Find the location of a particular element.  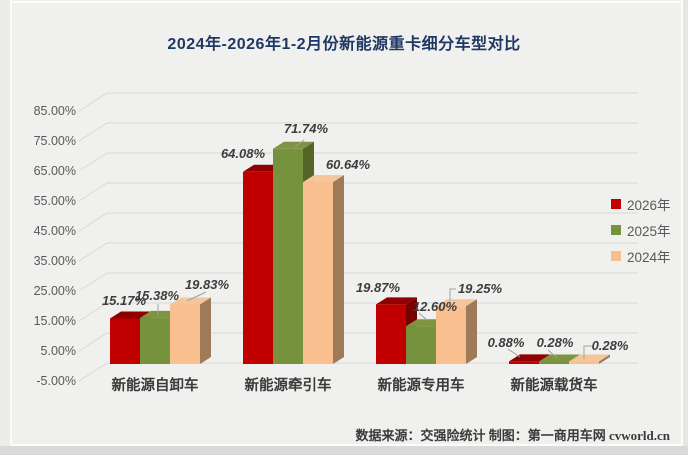

source-note: 数据来源：交强险统计 制图：第一商用车网 cvworld.cn is located at coordinates (512, 435).